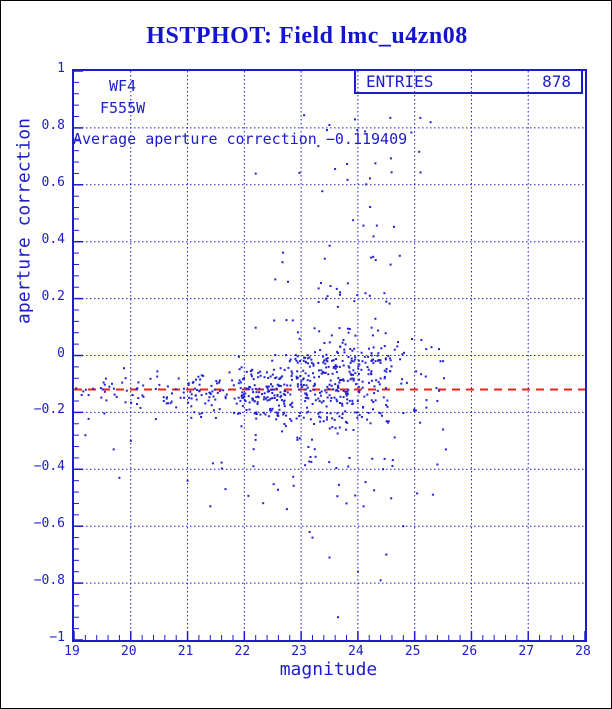 The width and height of the screenshot is (612, 709). Describe the element at coordinates (242, 651) in the screenshot. I see `x-tick-label: 22` at that location.